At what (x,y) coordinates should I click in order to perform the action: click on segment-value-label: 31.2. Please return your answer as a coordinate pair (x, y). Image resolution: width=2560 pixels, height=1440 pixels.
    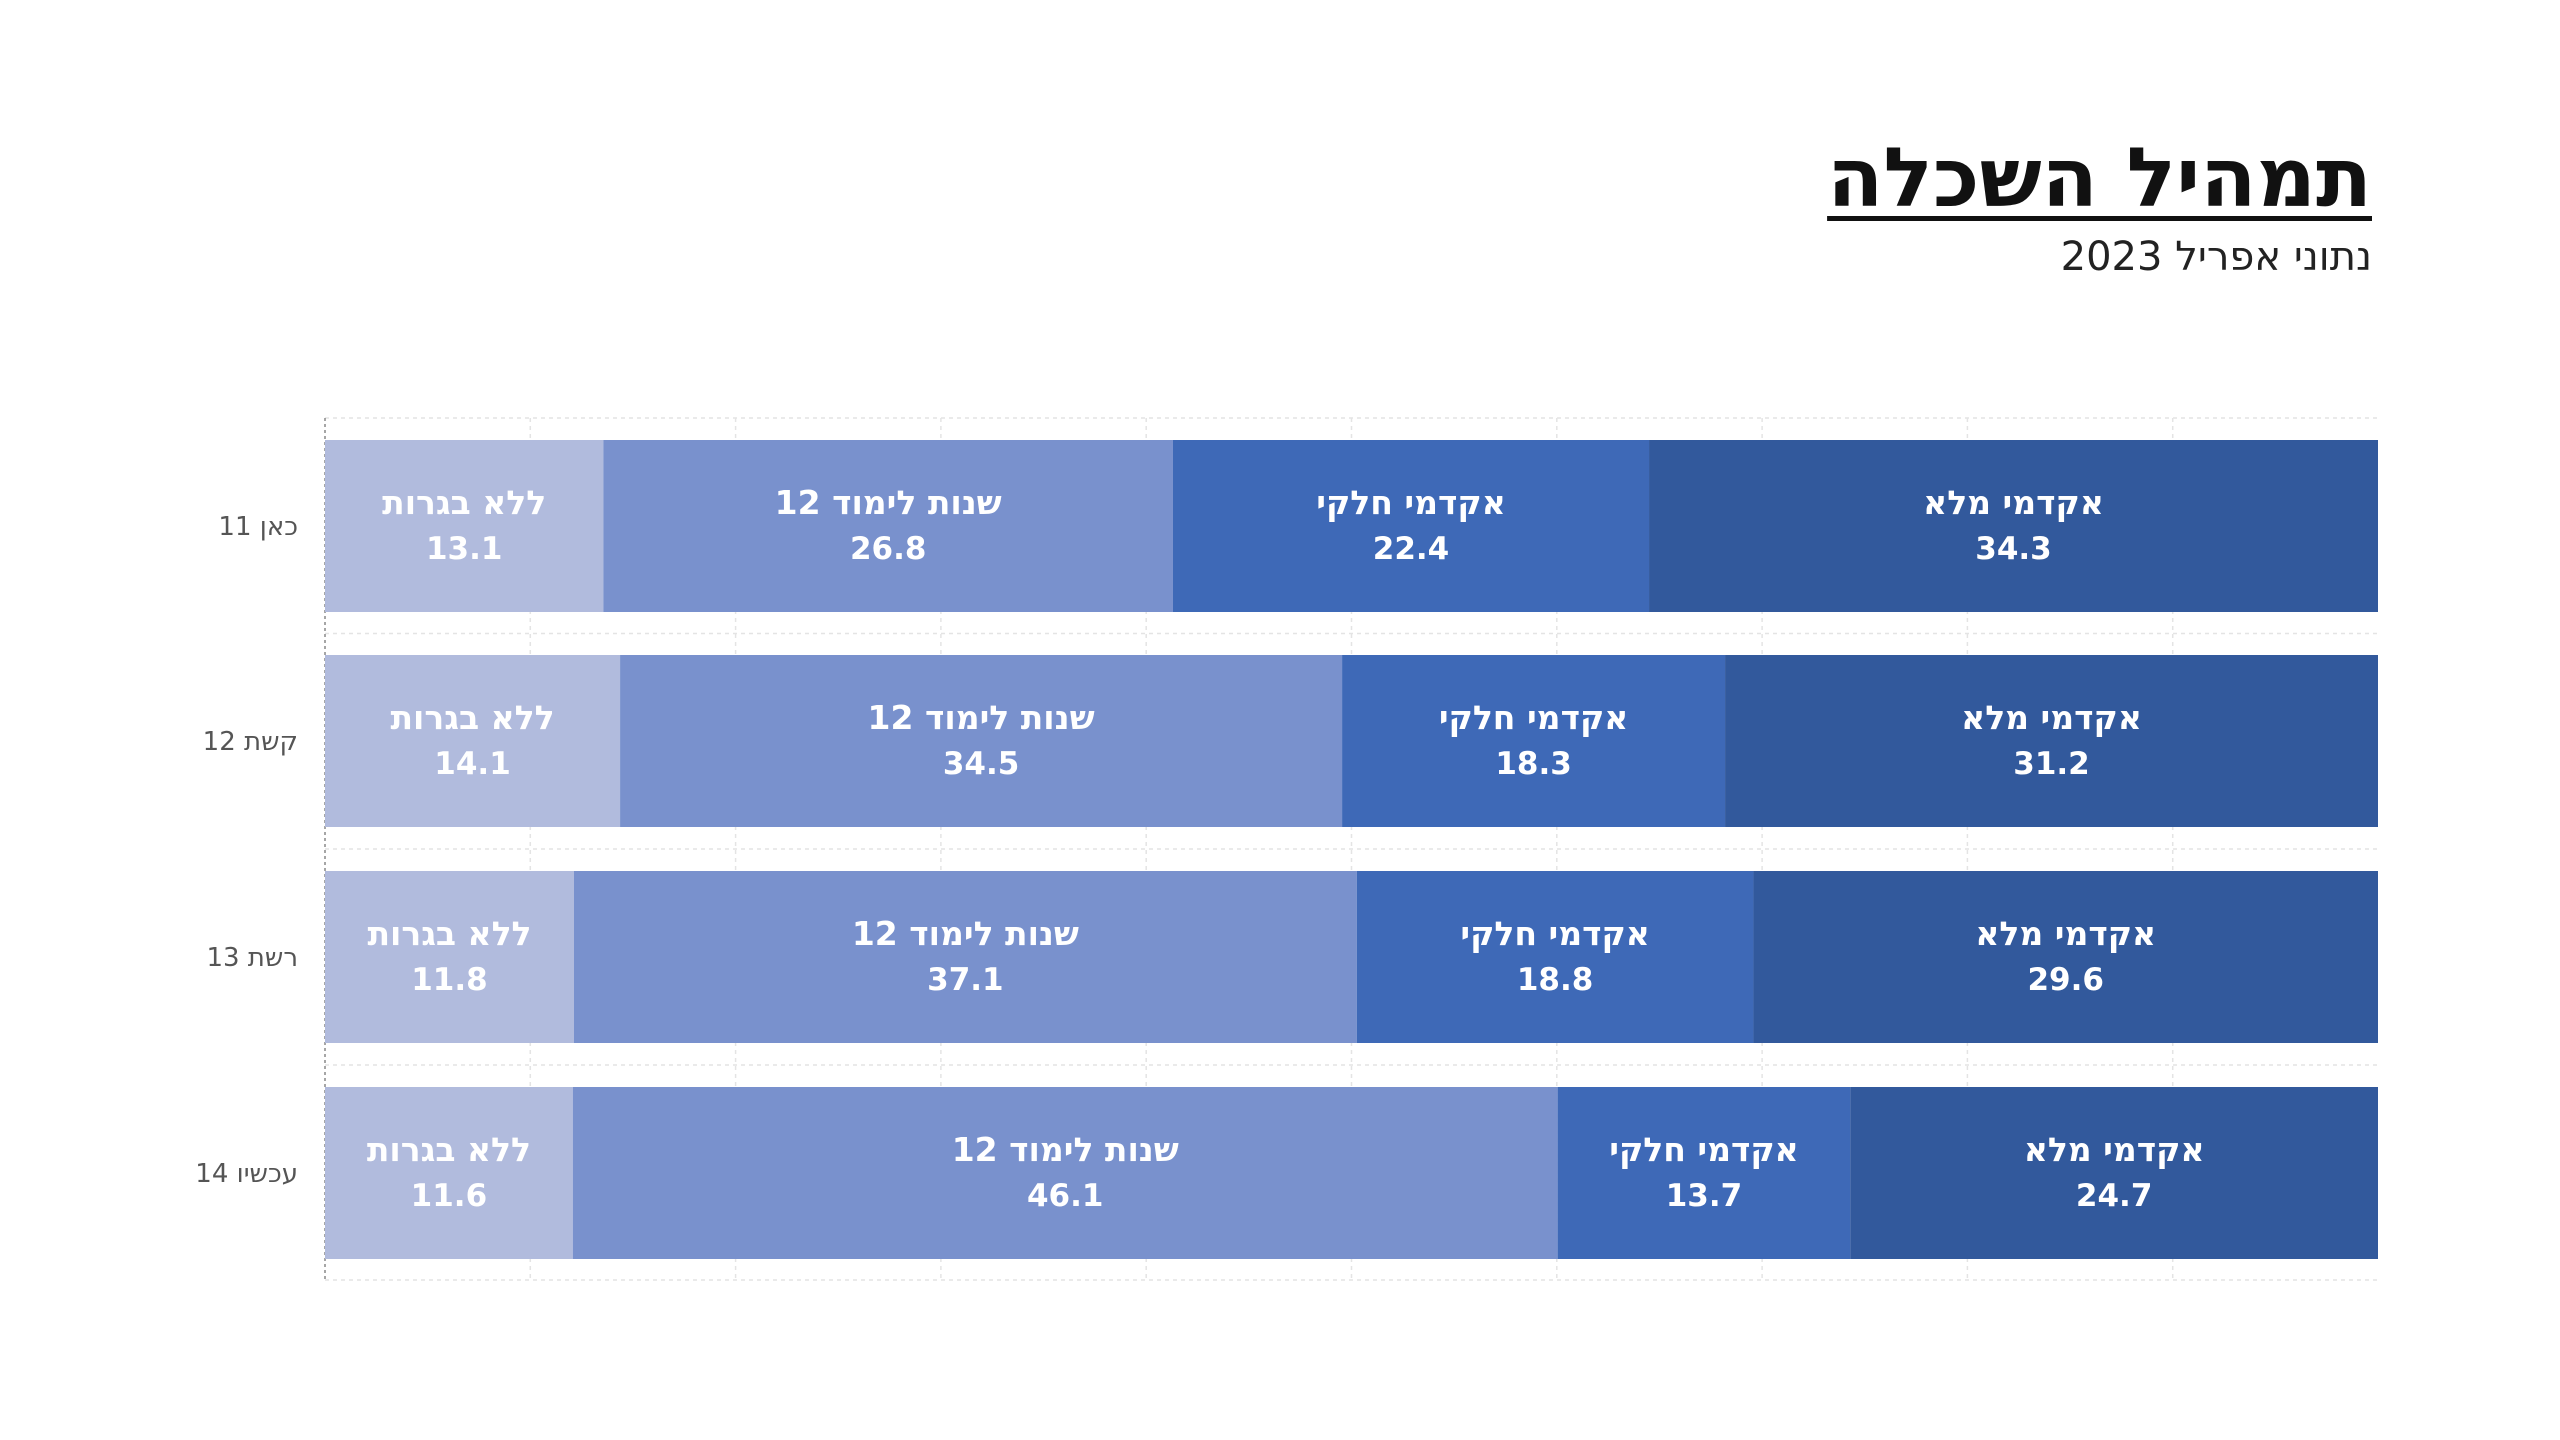
    Looking at the image, I should click on (2051, 764).